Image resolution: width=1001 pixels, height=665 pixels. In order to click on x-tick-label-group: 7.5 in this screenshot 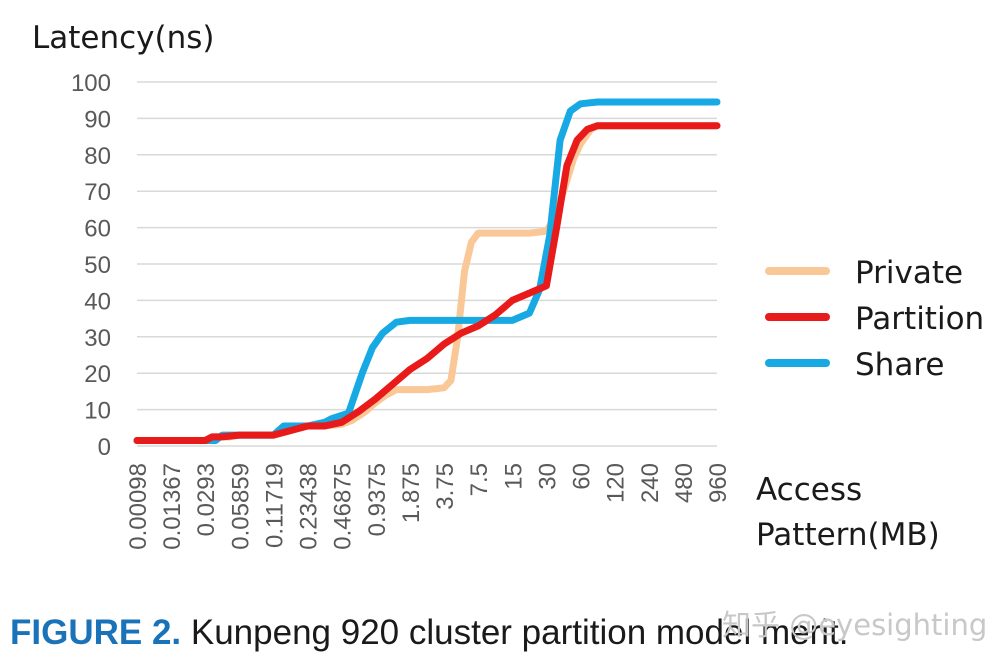, I will do `click(479, 479)`.